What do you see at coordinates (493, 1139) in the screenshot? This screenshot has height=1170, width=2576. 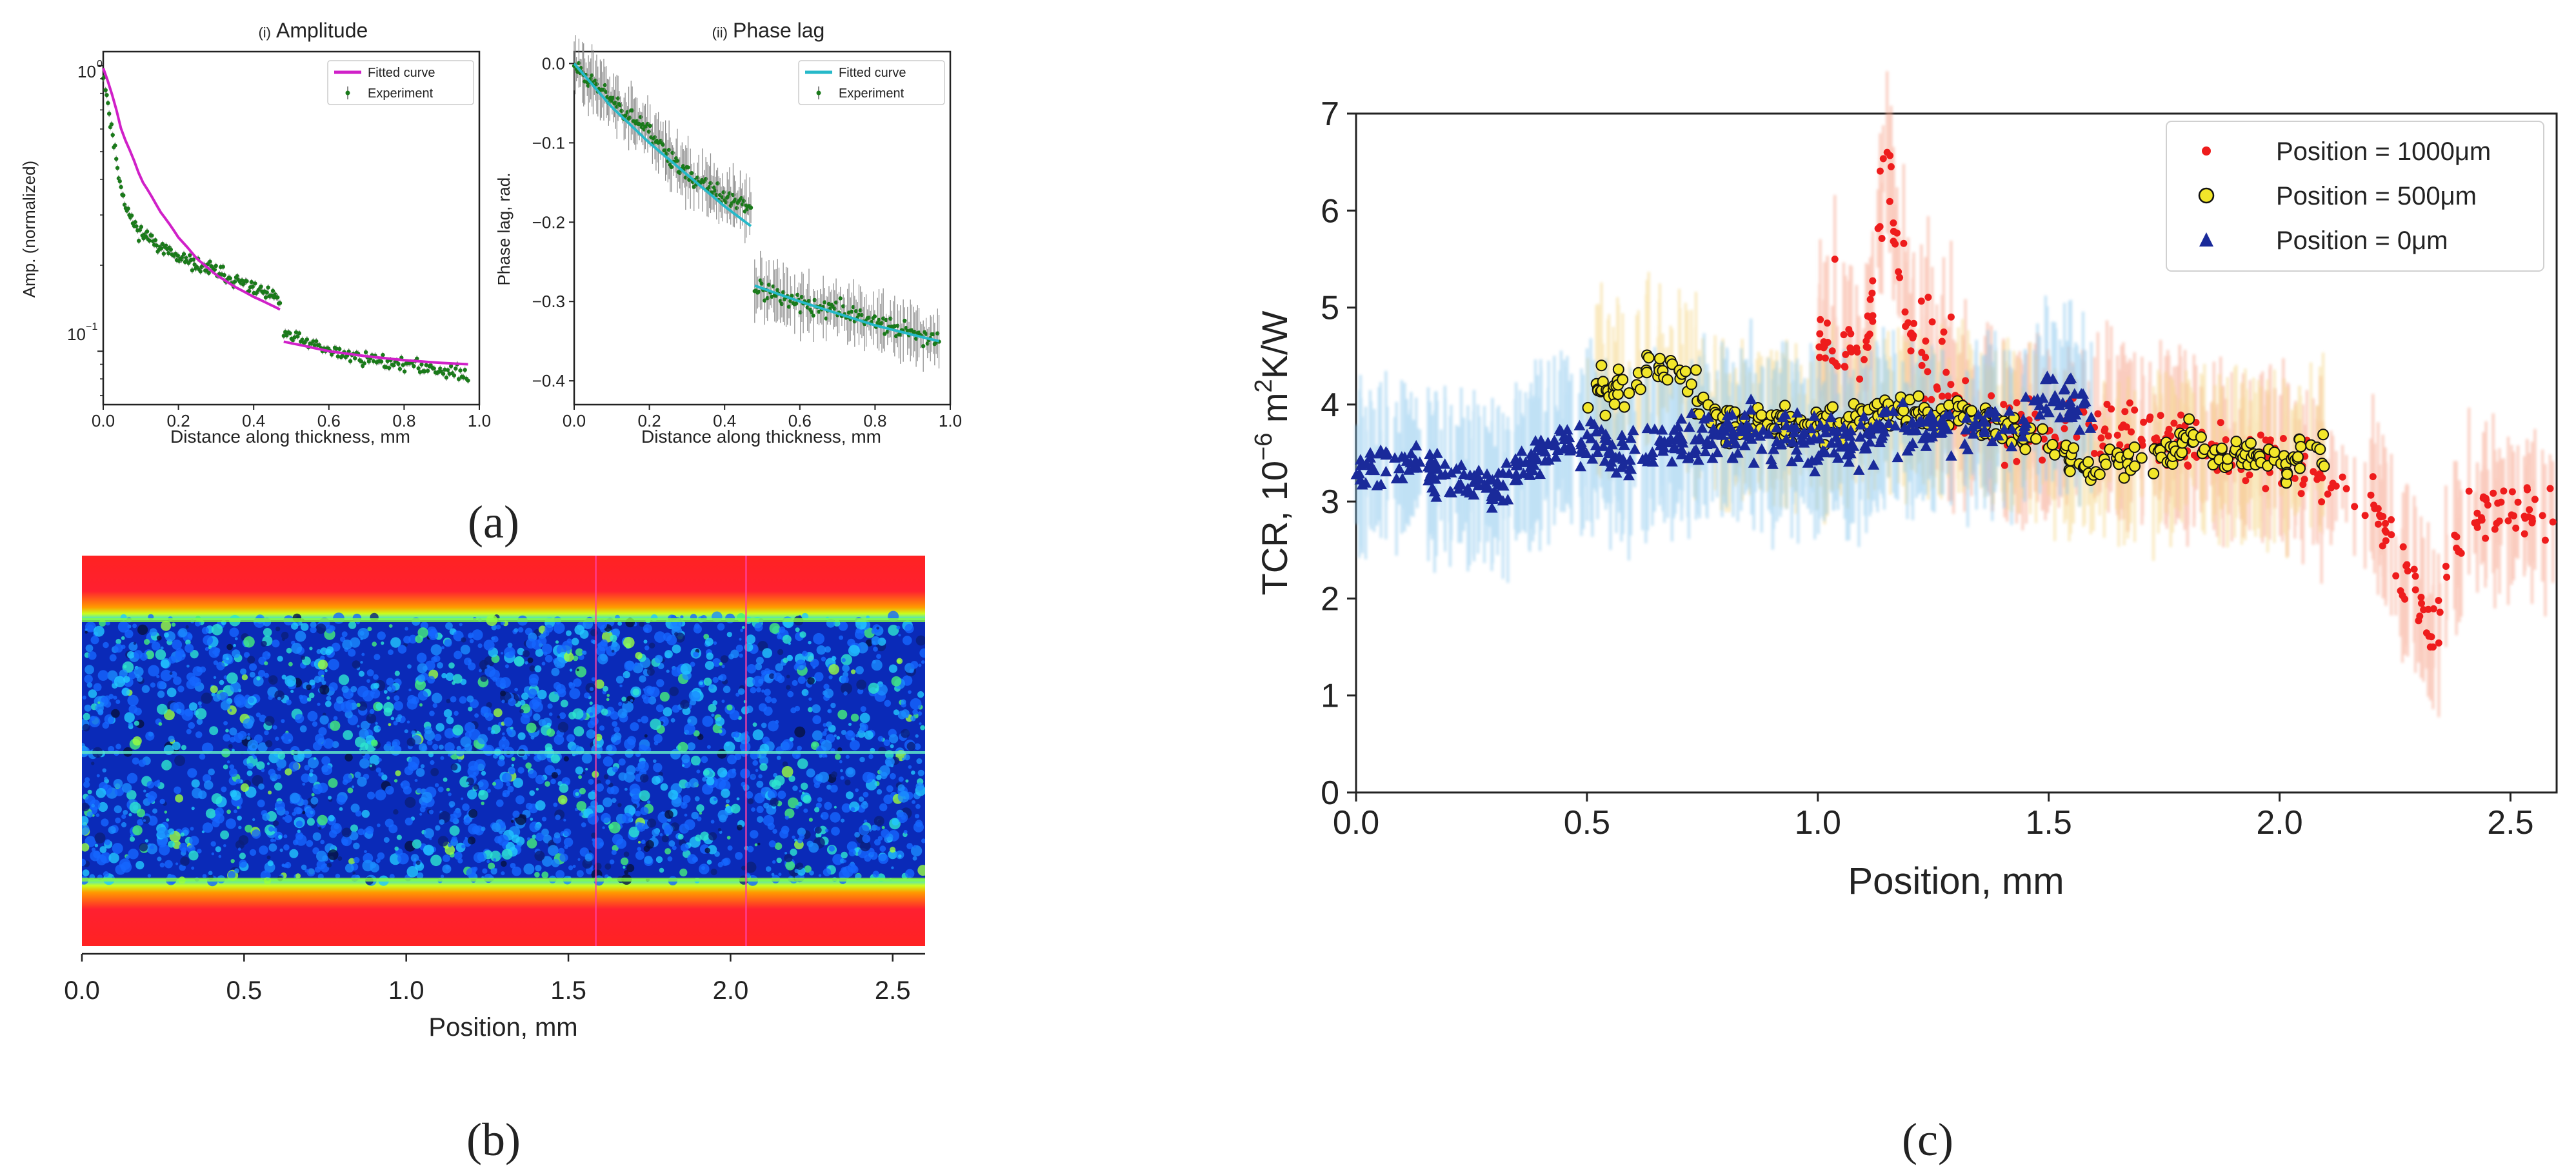 I see `panel-label-b: (b)` at bounding box center [493, 1139].